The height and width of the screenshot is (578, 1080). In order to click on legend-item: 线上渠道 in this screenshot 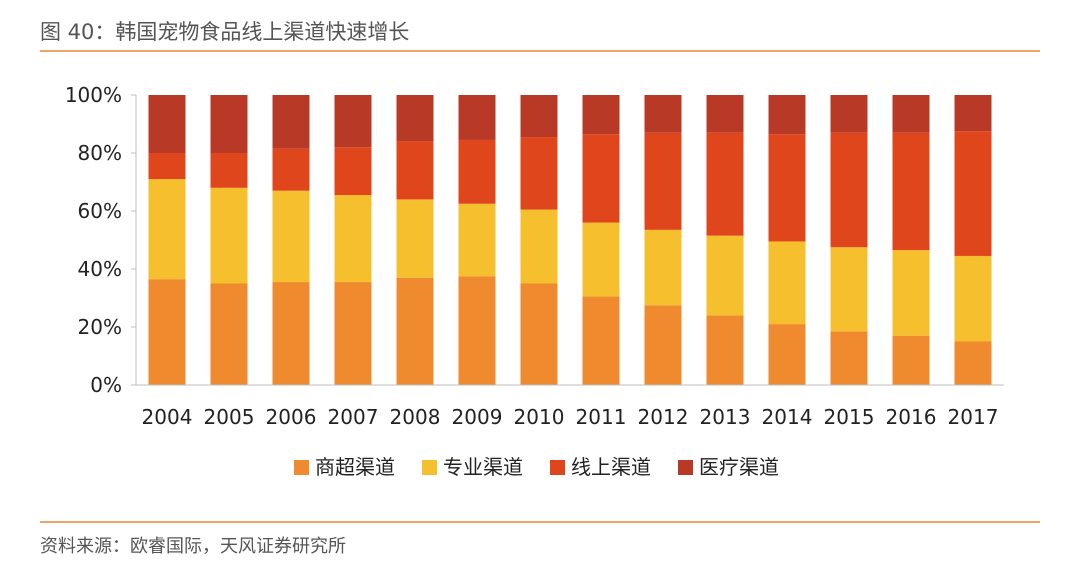, I will do `click(600, 467)`.